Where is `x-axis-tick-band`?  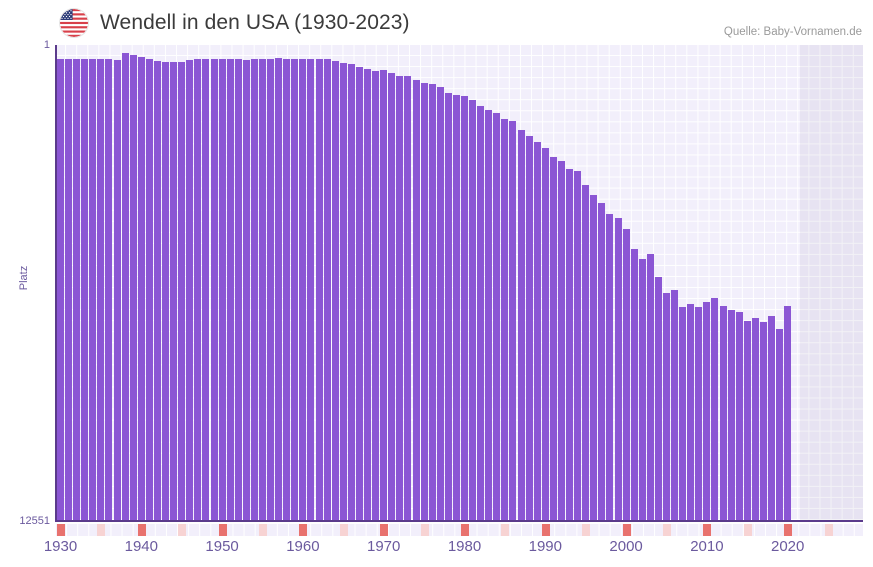
x-axis-tick-band is located at coordinates (459, 530).